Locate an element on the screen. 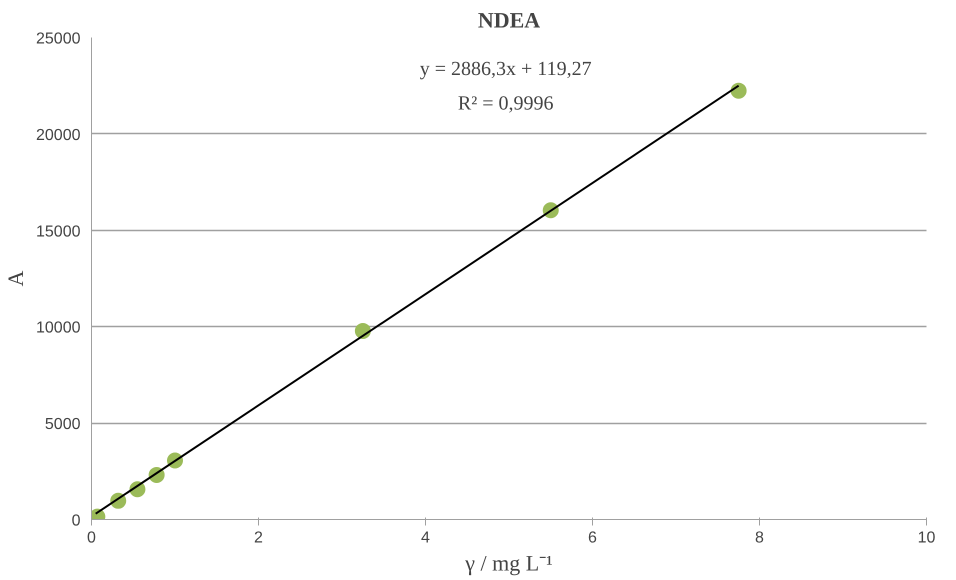 The image size is (956, 580). y-tick-label: 10000 is located at coordinates (58, 328).